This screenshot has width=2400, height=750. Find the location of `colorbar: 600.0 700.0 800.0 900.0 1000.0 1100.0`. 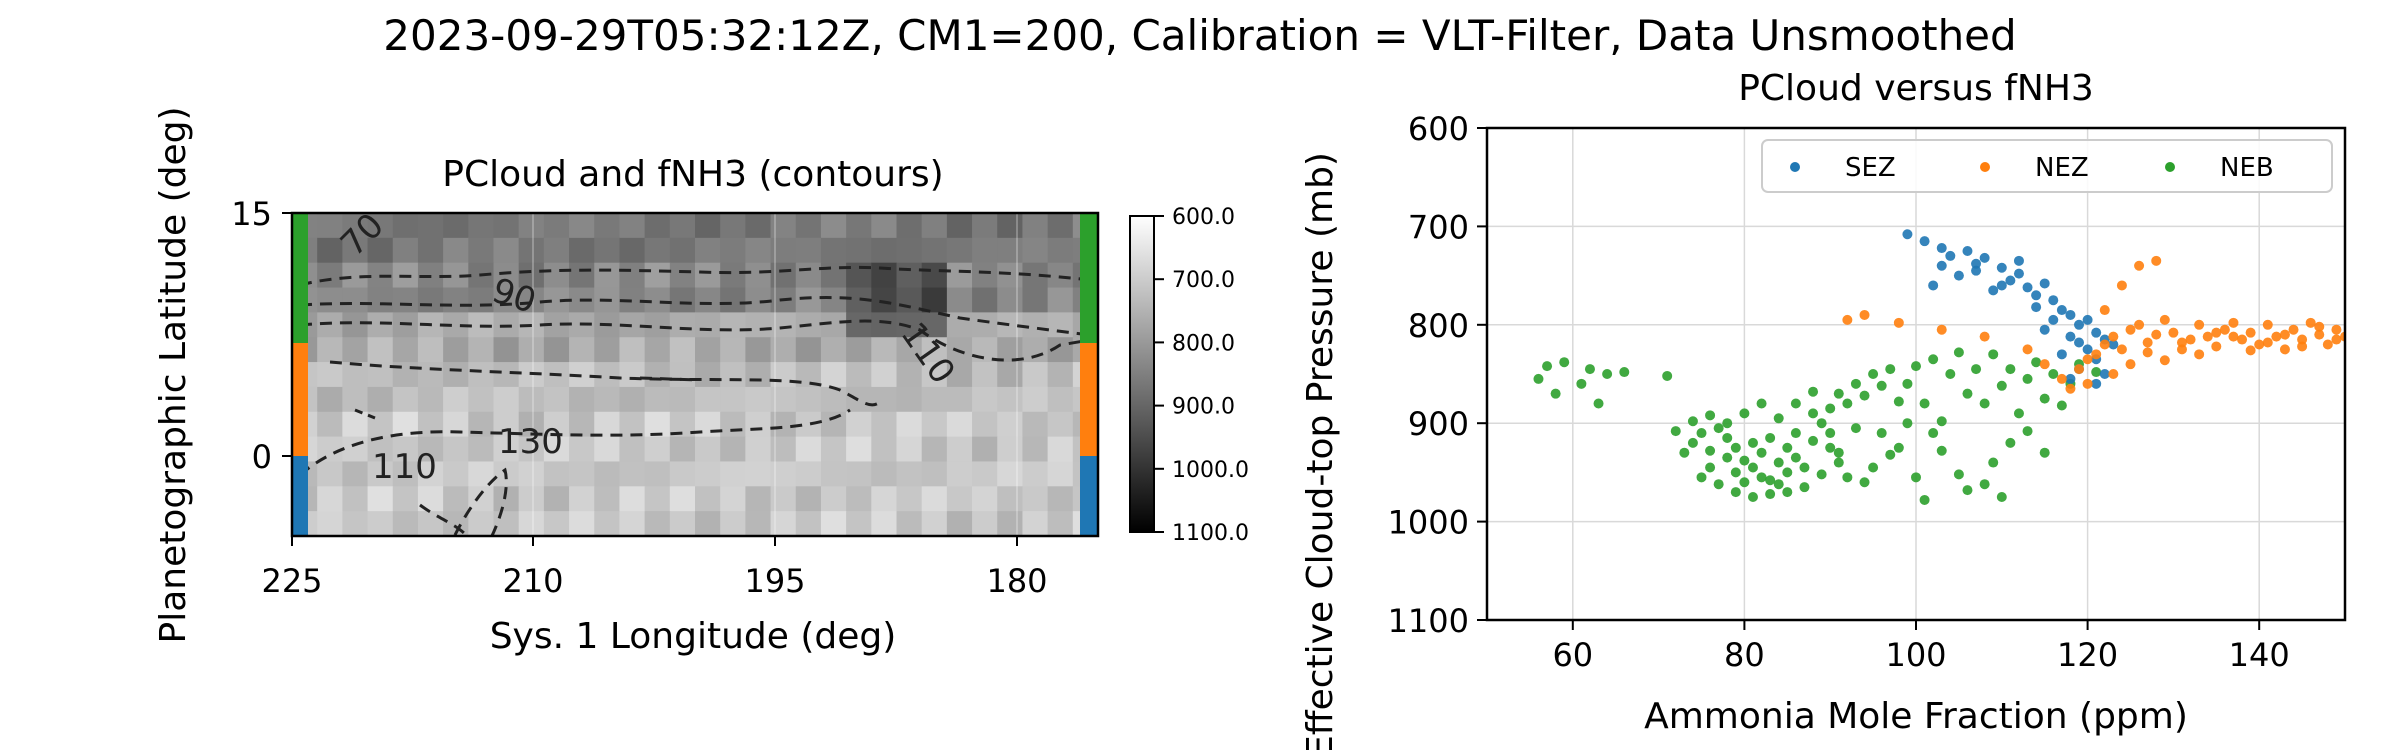

colorbar: 600.0 700.0 800.0 900.0 1000.0 1100.0 is located at coordinates (1189, 375).